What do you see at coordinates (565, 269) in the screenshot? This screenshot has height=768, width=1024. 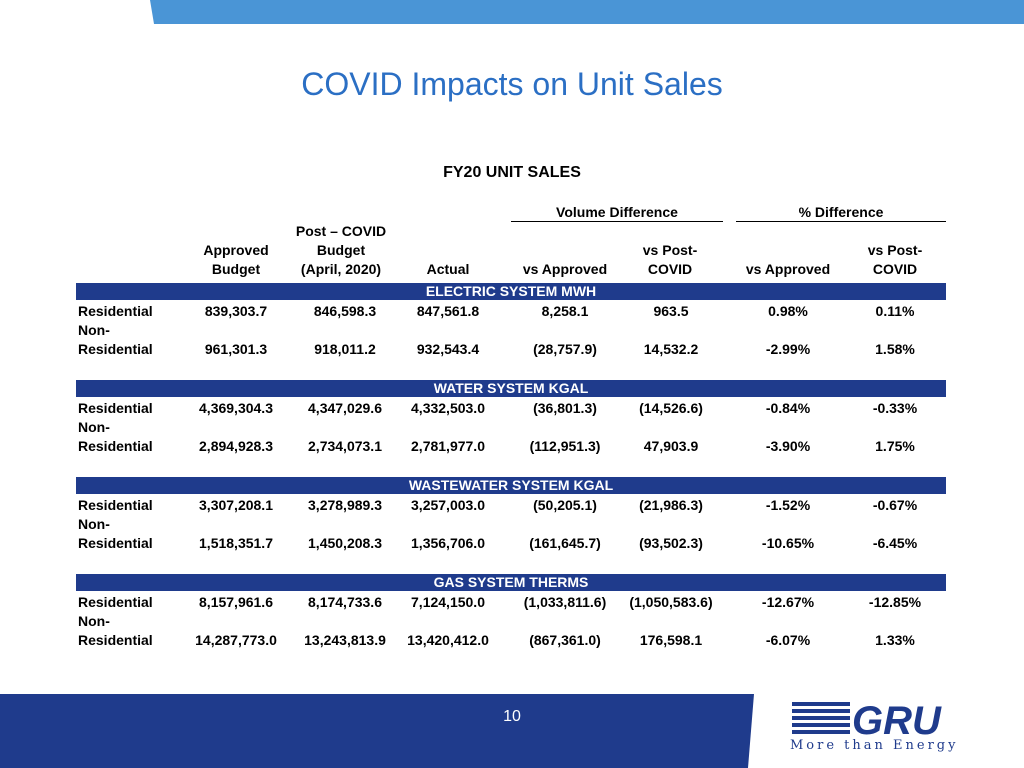 I see `col-header-vol-vs-approved: vs Approved` at bounding box center [565, 269].